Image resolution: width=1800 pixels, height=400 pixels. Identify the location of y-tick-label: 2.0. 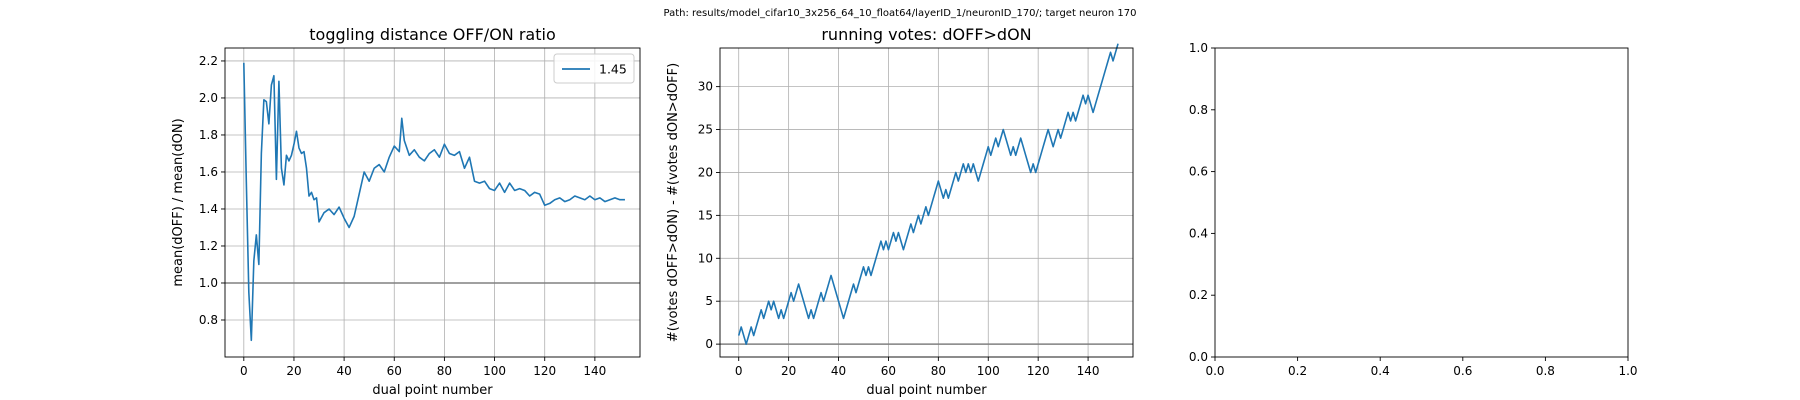
(208, 98).